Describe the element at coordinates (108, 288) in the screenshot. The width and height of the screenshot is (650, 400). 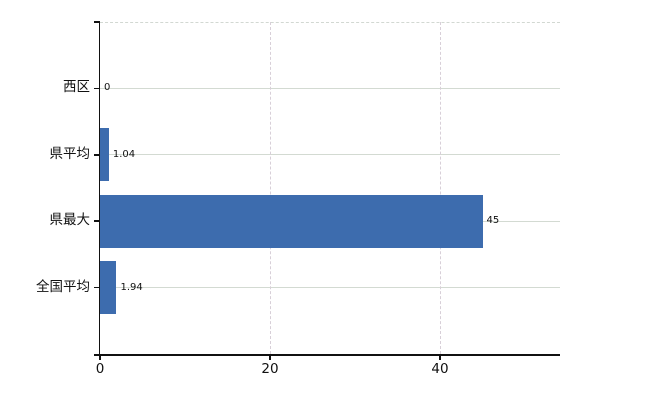
I see `bar-全国平均` at that location.